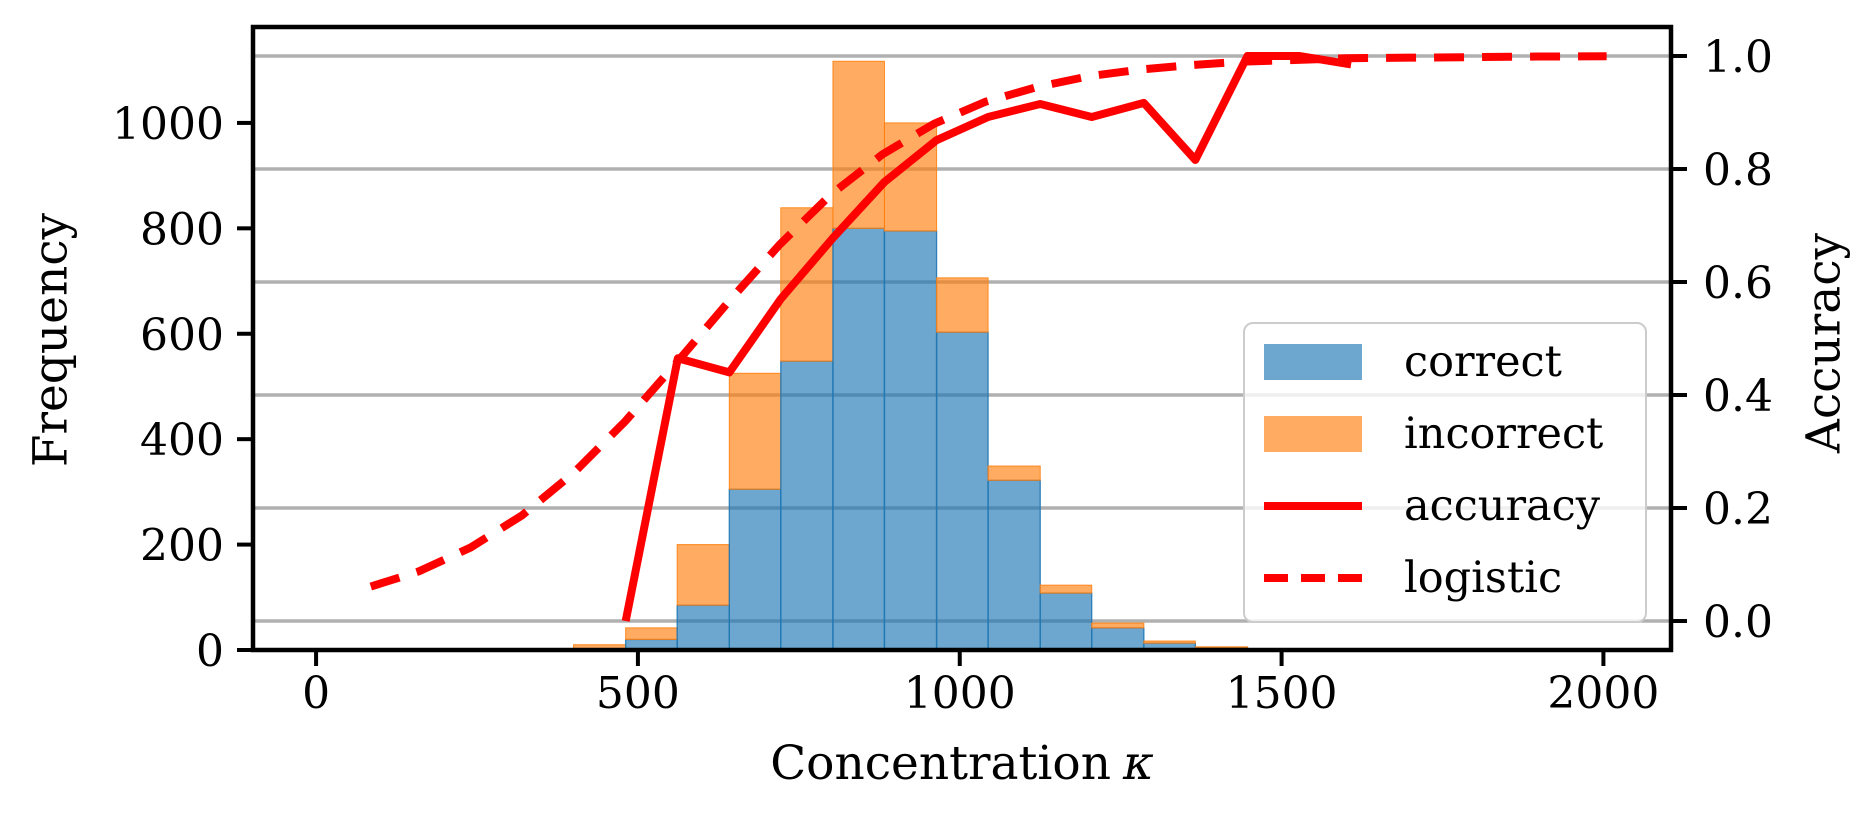 This screenshot has width=1872, height=824. What do you see at coordinates (182, 440) in the screenshot?
I see `y-left-tick-label: 400` at bounding box center [182, 440].